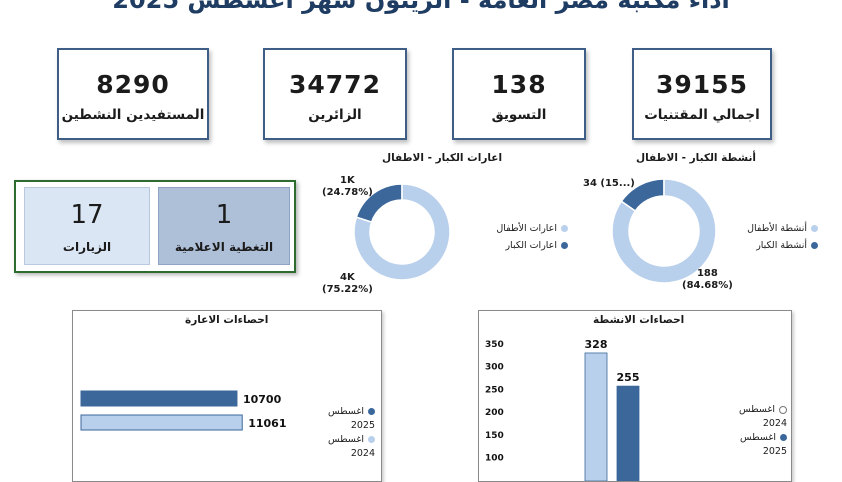  I want to click on activities-donut-chart, so click(664, 231).